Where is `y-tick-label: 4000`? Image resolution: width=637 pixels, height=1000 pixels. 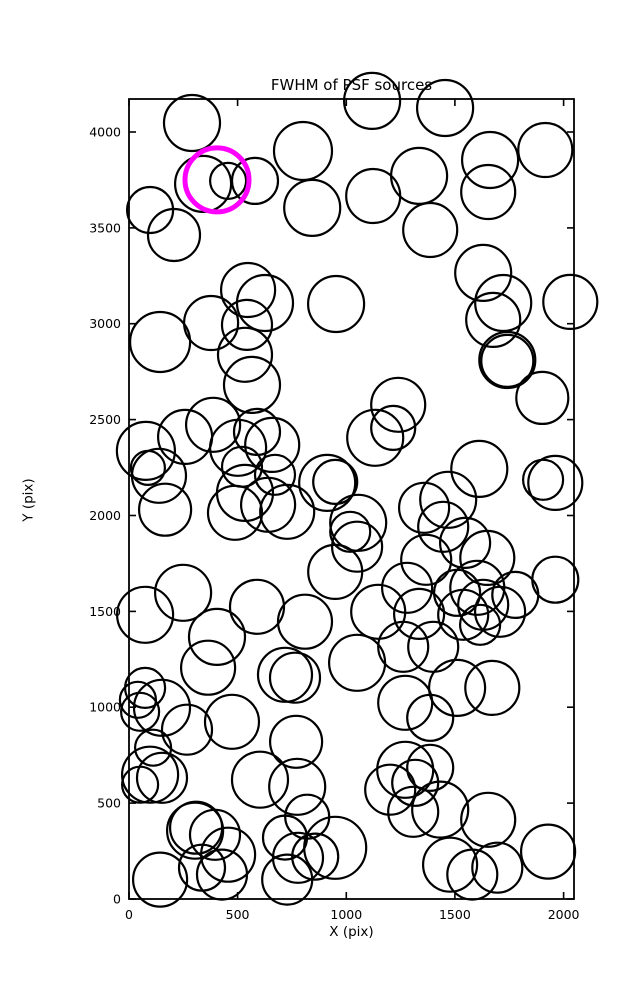 y-tick-label: 4000 is located at coordinates (105, 132).